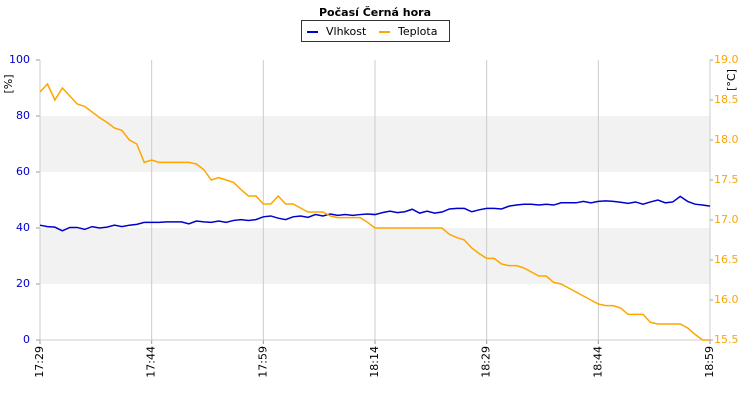 The image size is (750, 400). Describe the element at coordinates (23, 227) in the screenshot. I see `y-tick-label: 40` at that location.